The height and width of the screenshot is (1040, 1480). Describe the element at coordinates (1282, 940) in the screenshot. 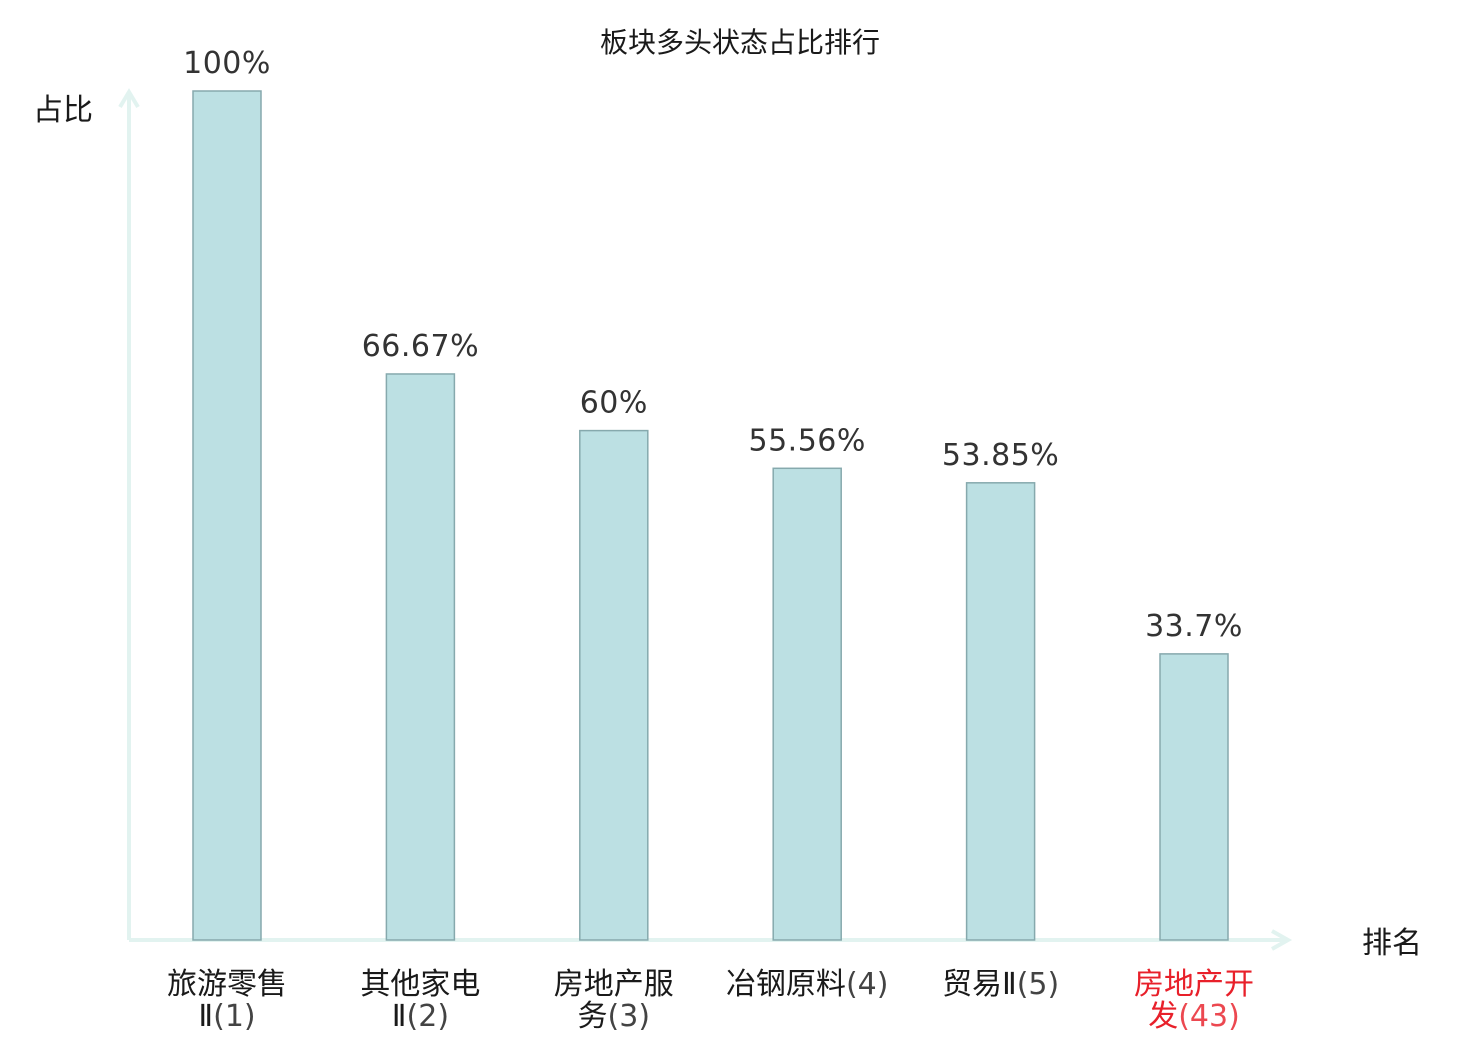

I see `x-axis-arrow-icon` at that location.